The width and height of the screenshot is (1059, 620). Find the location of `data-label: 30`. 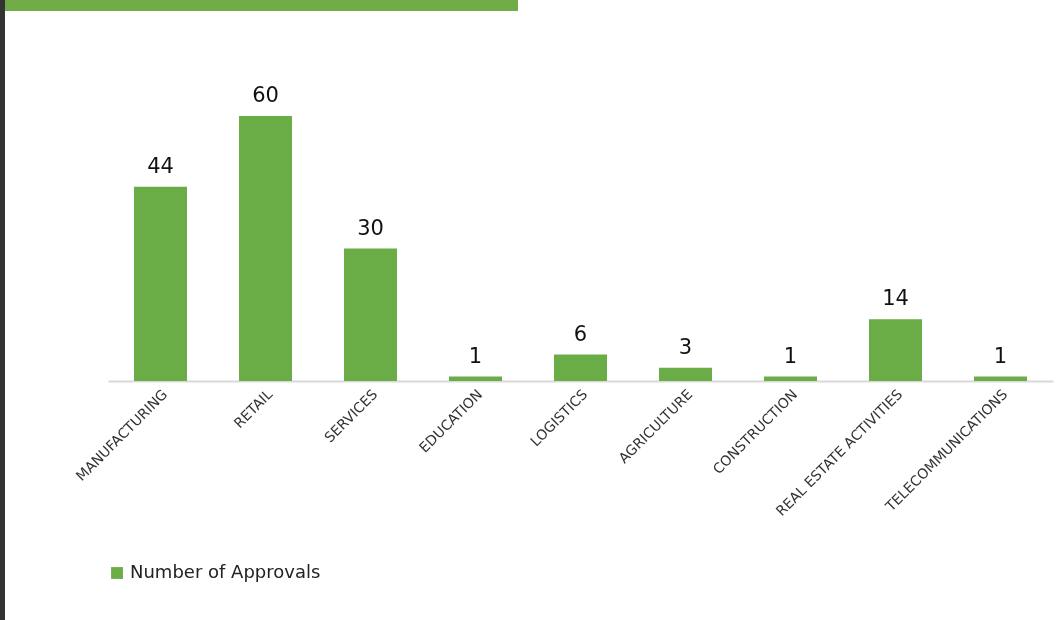

data-label: 30 is located at coordinates (370, 227).